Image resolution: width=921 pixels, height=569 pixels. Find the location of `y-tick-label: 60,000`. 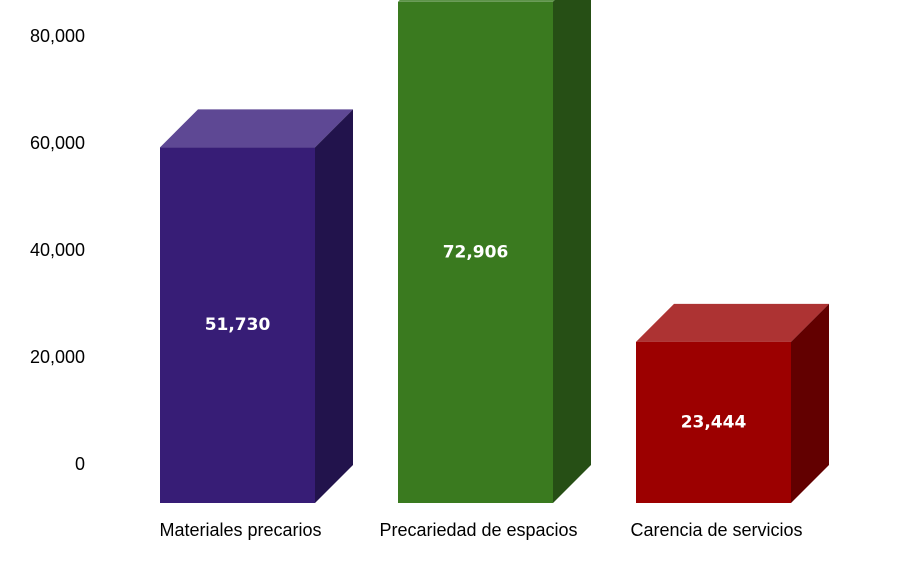

y-tick-label: 60,000 is located at coordinates (57, 143).